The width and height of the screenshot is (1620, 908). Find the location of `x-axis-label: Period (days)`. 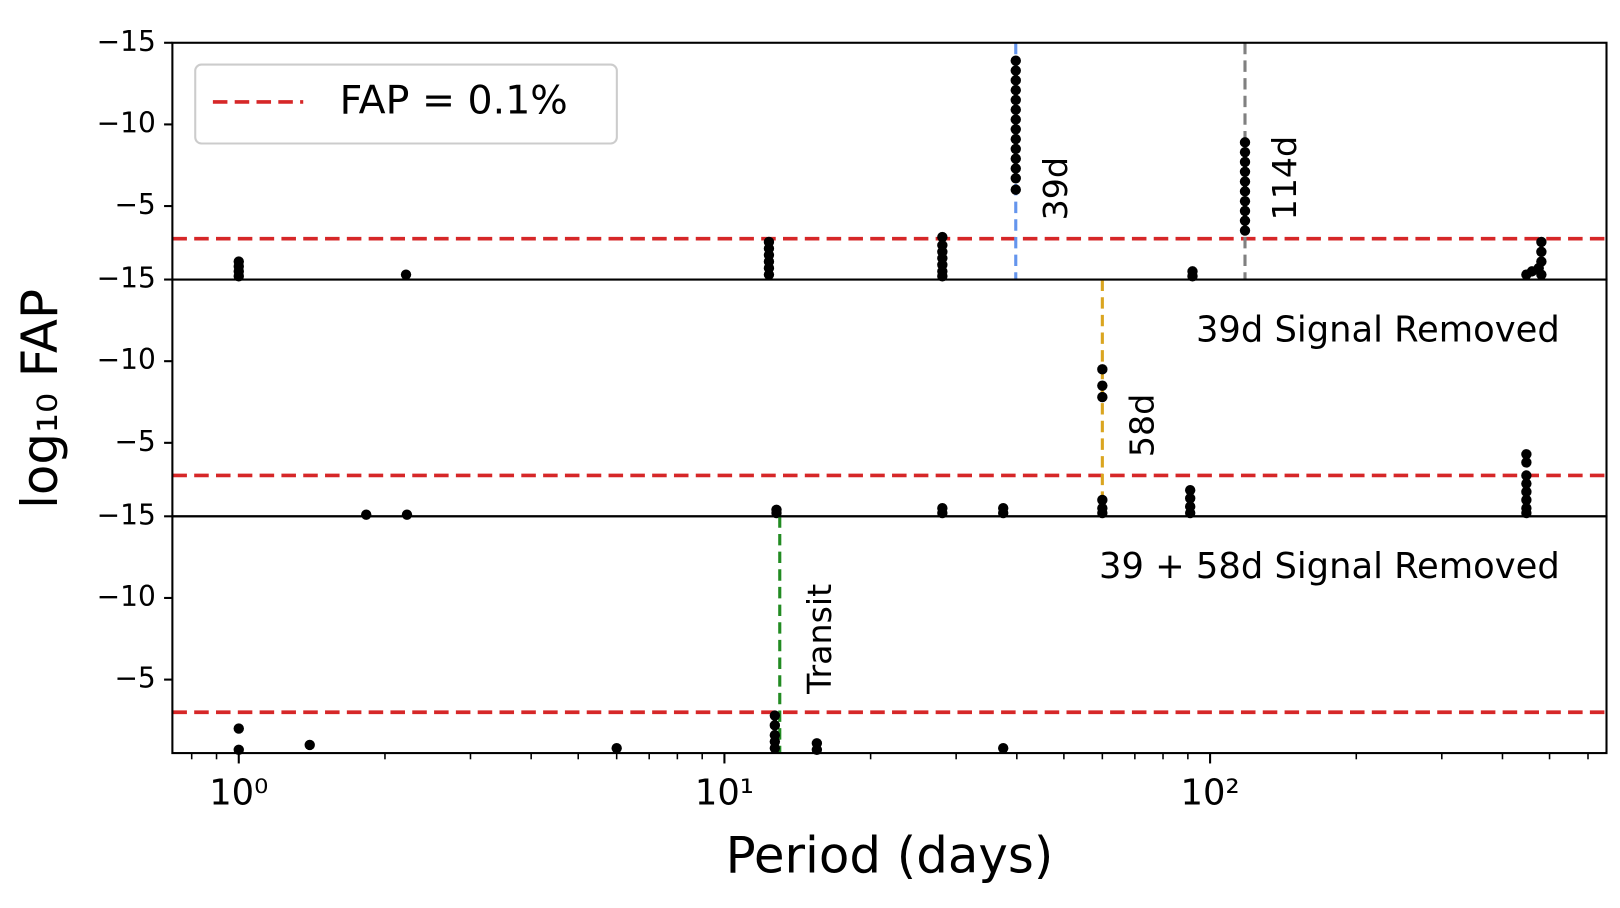

x-axis-label: Period (days) is located at coordinates (890, 856).